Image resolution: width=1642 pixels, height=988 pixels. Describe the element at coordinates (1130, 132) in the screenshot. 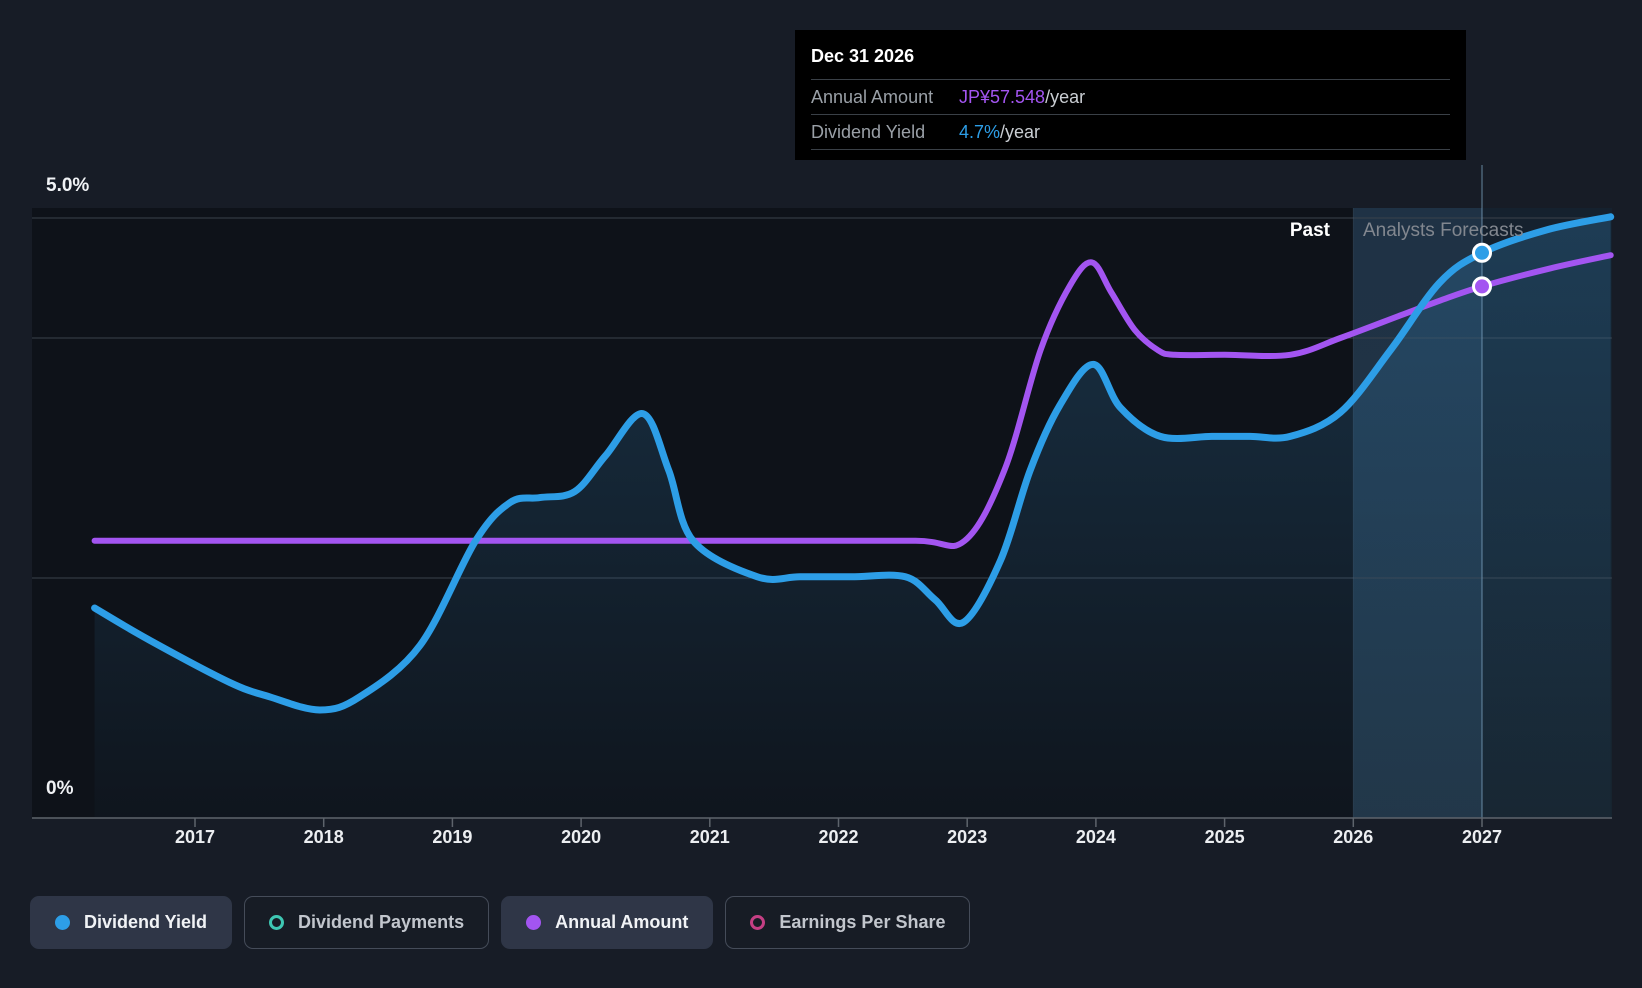

I see `tooltip-row: Dividend Yield 4.7%/year` at that location.